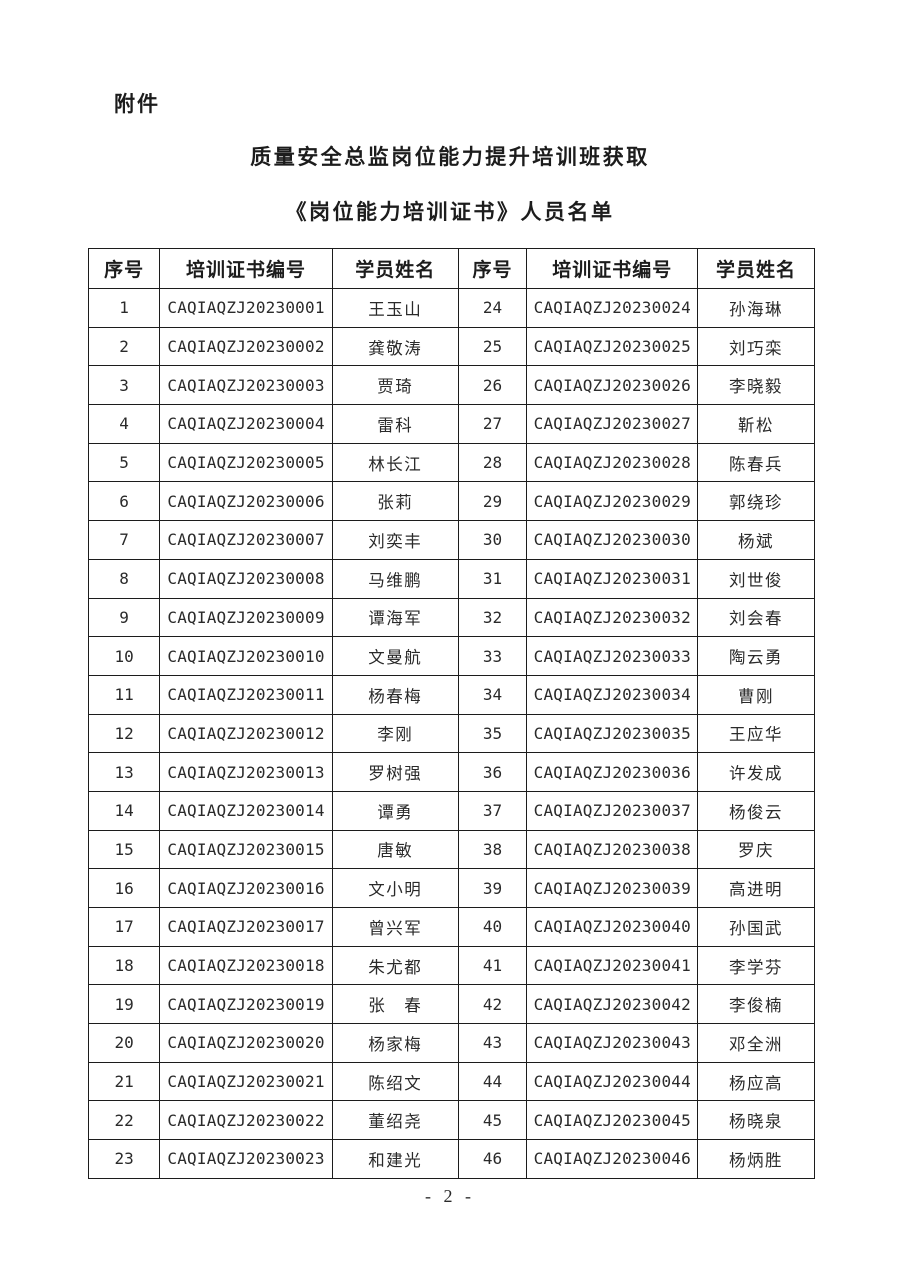 This screenshot has height=1273, width=900. Describe the element at coordinates (756, 927) in the screenshot. I see `student-name-cell: 孙国武` at that location.